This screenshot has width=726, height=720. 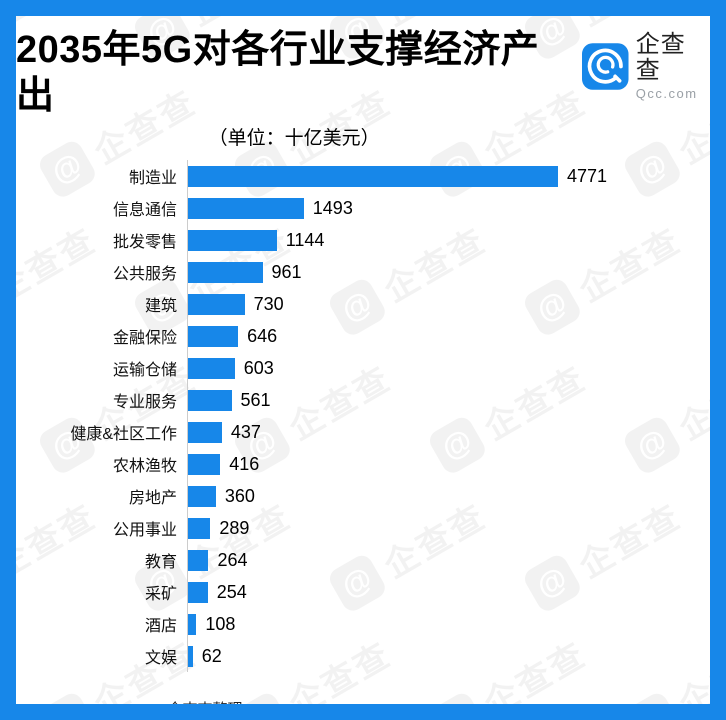 What do you see at coordinates (448, 432) in the screenshot?
I see `bar-track: 437` at bounding box center [448, 432].